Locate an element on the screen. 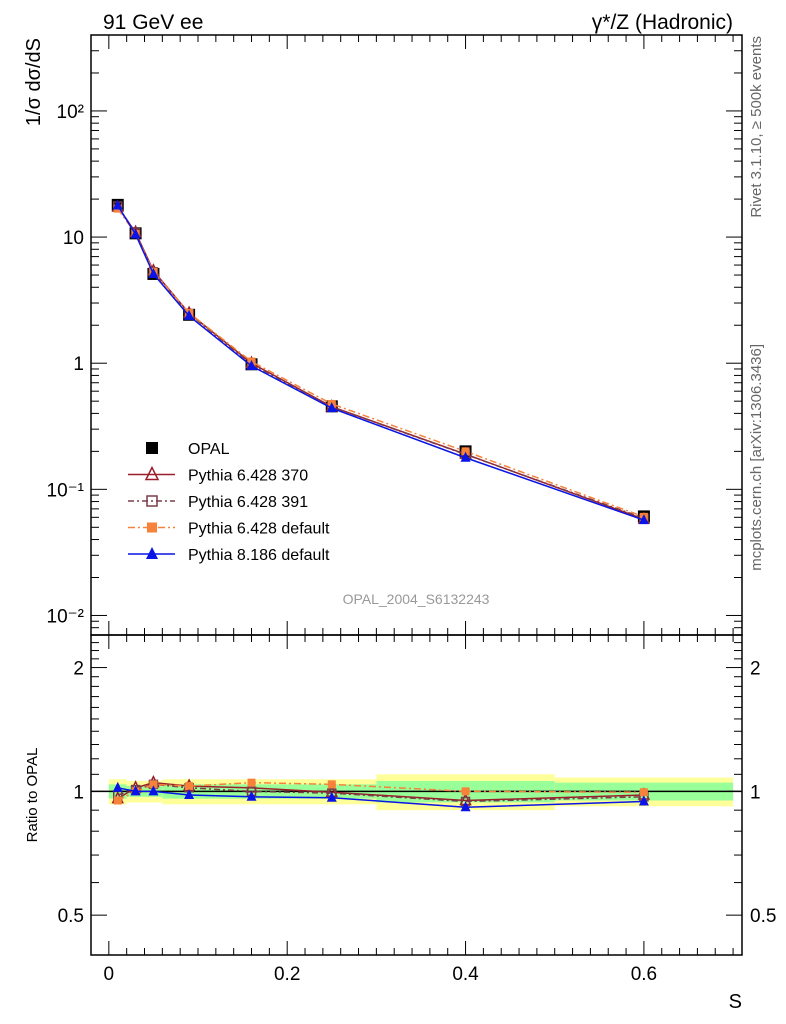 Image resolution: width=786 pixels, height=1024 pixels. y-tick-label: 10 is located at coordinates (73, 238).